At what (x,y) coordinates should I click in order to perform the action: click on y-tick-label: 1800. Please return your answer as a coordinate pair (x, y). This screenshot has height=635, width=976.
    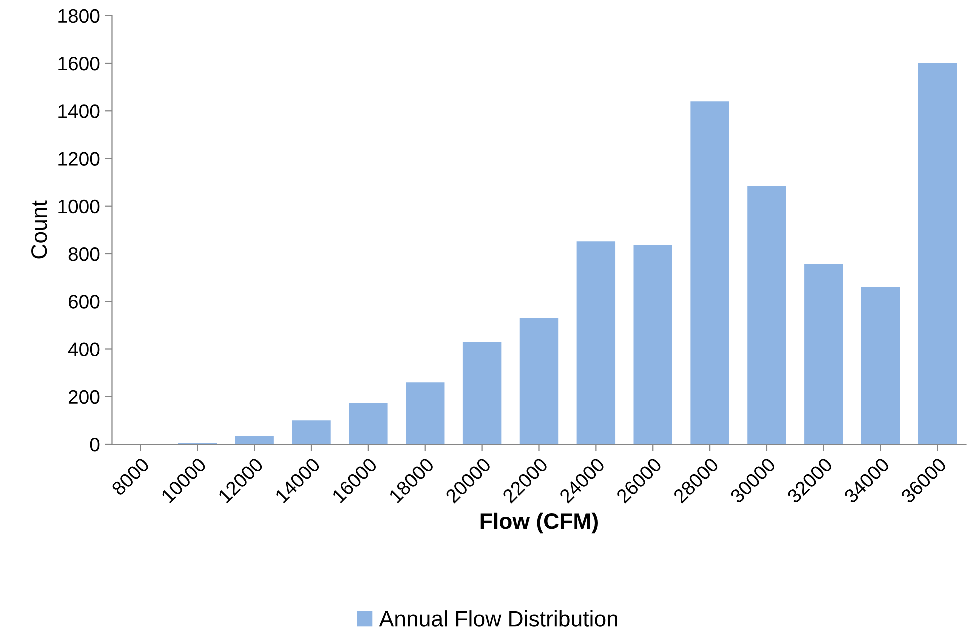
    Looking at the image, I should click on (79, 16).